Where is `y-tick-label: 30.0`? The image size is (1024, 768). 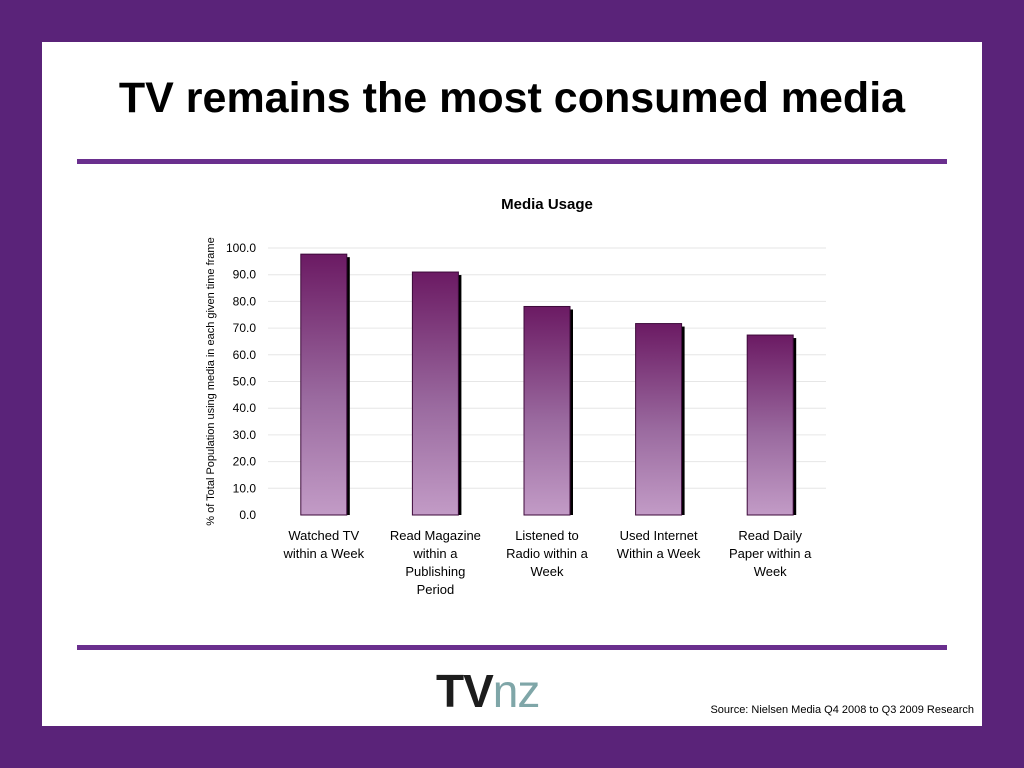
y-tick-label: 30.0 is located at coordinates (245, 435).